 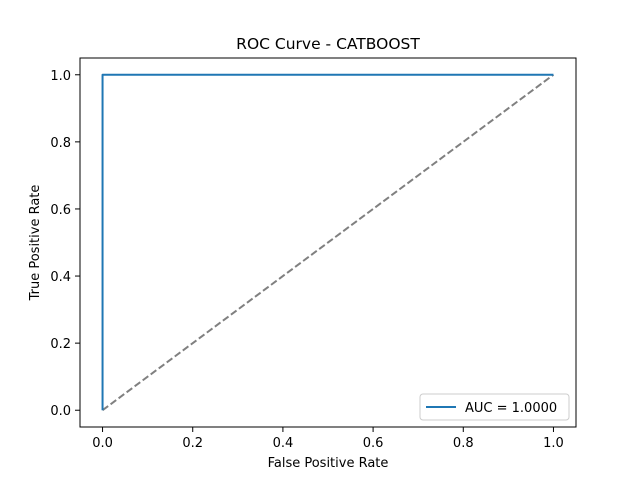 What do you see at coordinates (60, 210) in the screenshot?
I see `y-tick-label: 0.6` at bounding box center [60, 210].